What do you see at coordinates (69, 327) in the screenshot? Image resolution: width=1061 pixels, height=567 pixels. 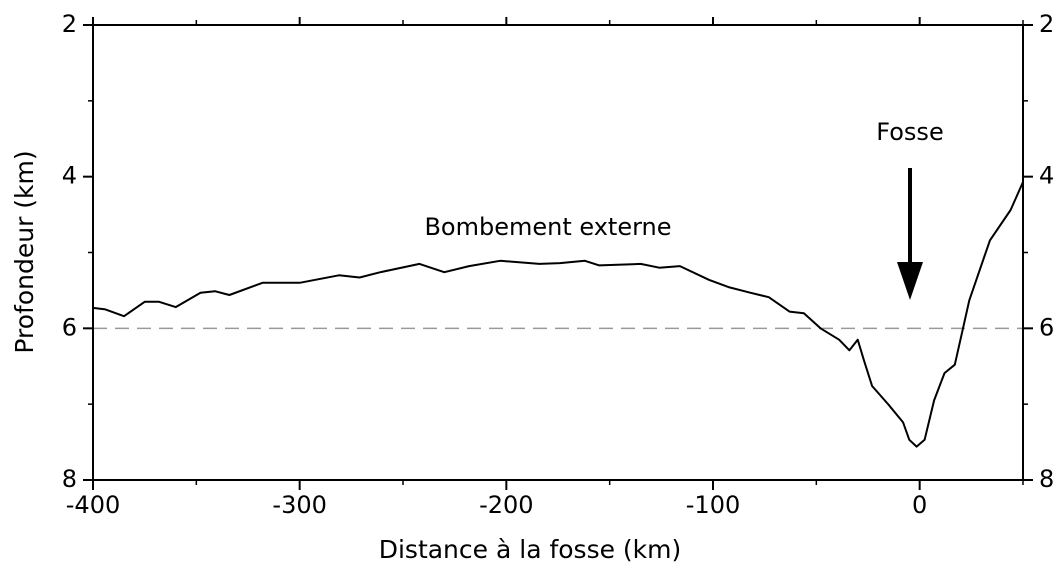 I see `y-tick-label: 6` at bounding box center [69, 327].